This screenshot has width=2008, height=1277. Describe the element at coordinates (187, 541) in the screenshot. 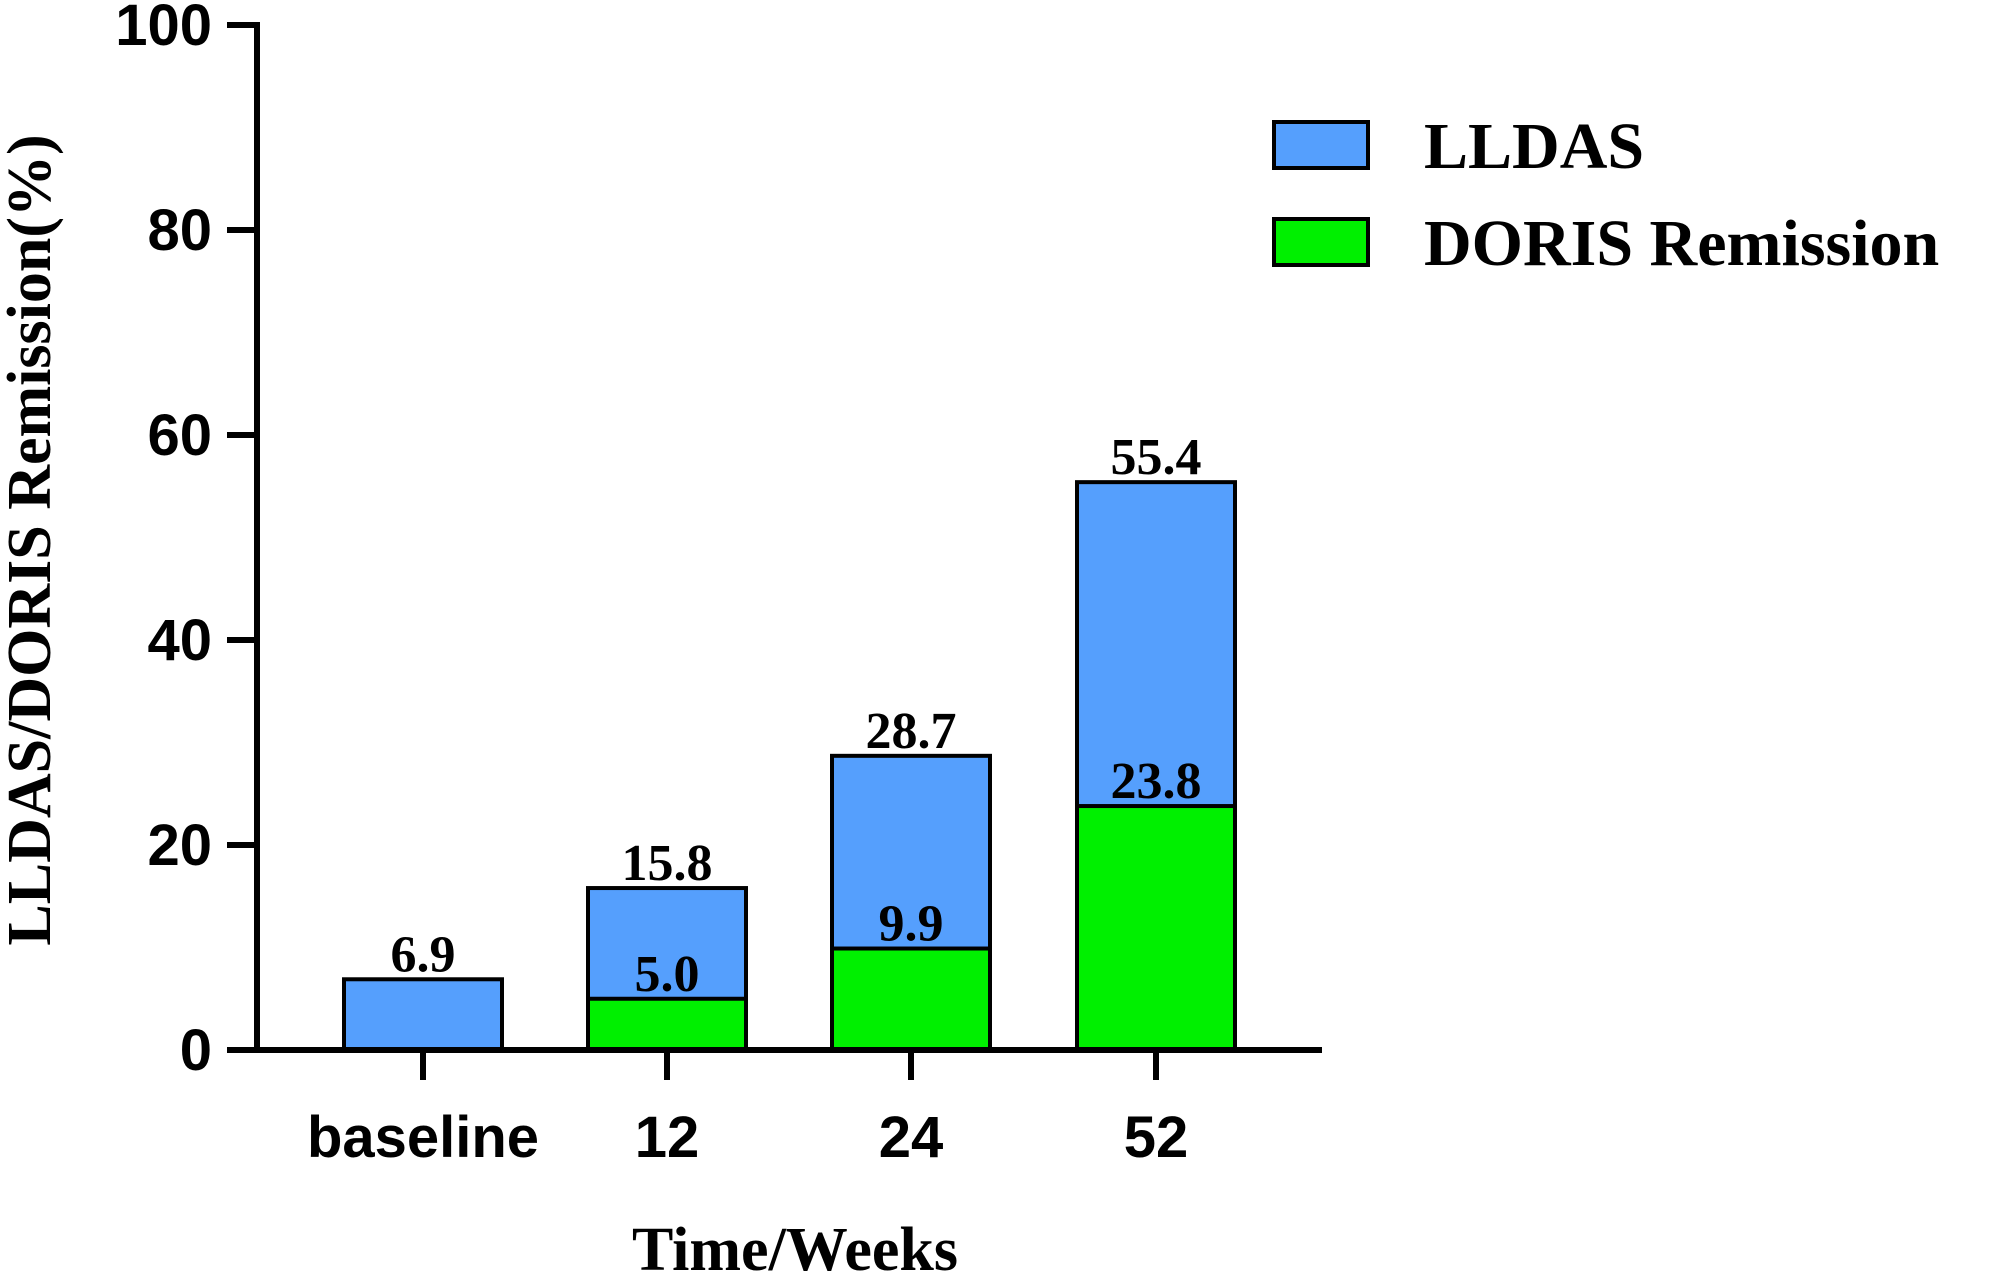

I see `y-axis: 0 20 40 60 80 100` at that location.